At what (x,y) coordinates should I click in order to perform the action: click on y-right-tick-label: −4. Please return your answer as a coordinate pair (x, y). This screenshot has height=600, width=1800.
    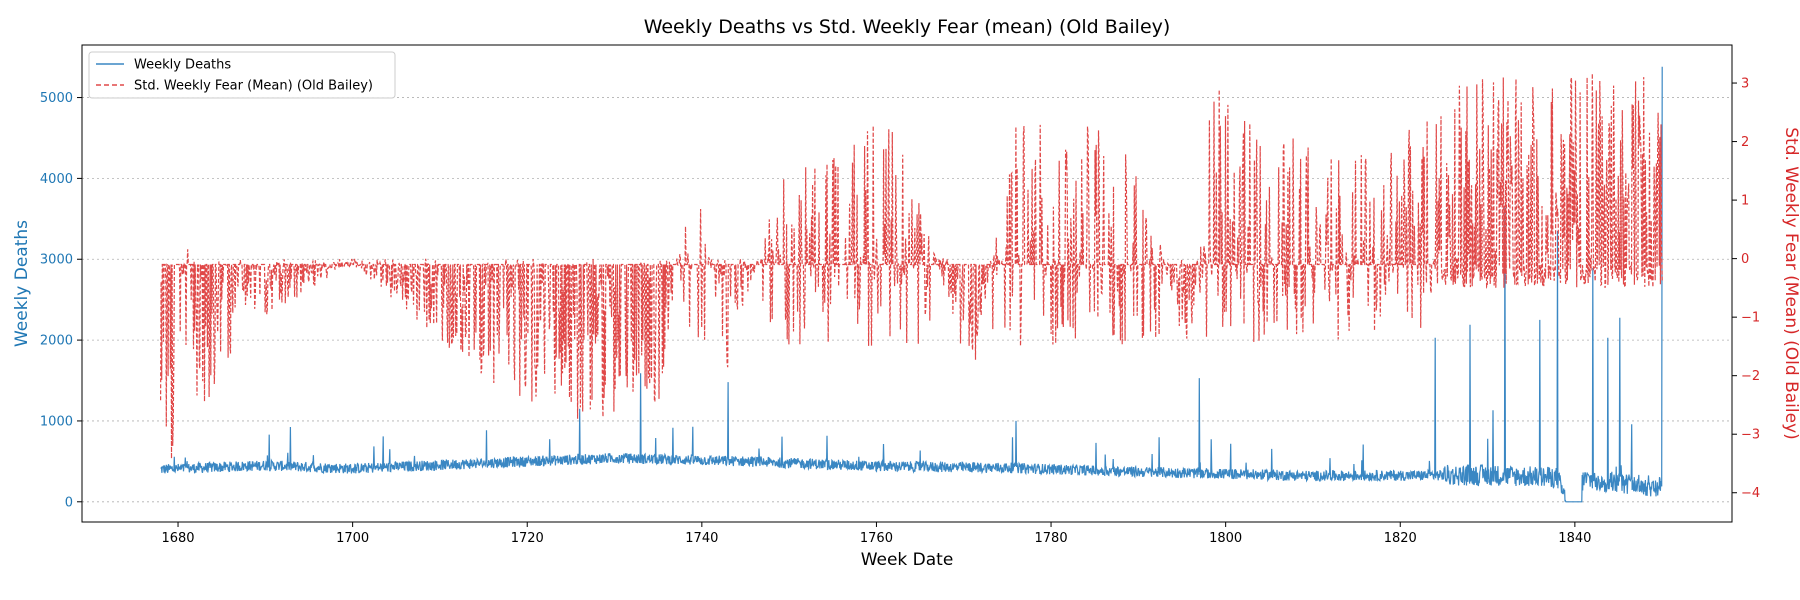
    Looking at the image, I should click on (1750, 493).